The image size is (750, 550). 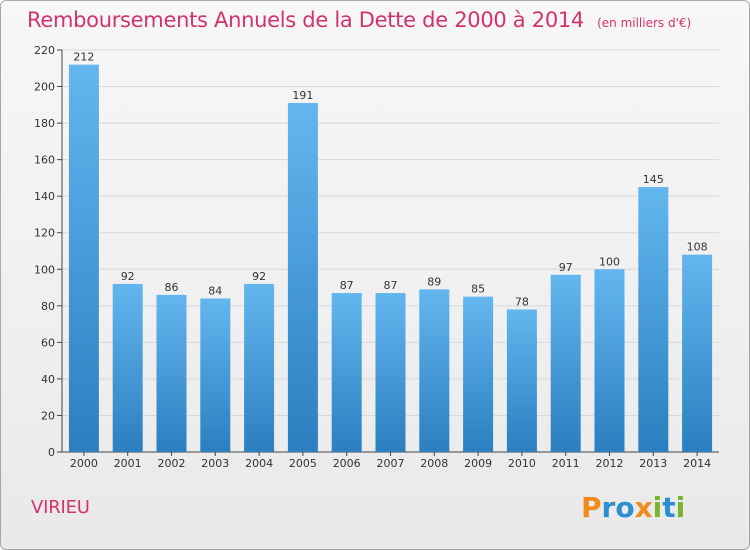 I want to click on bar-value-label: 145, so click(x=653, y=179).